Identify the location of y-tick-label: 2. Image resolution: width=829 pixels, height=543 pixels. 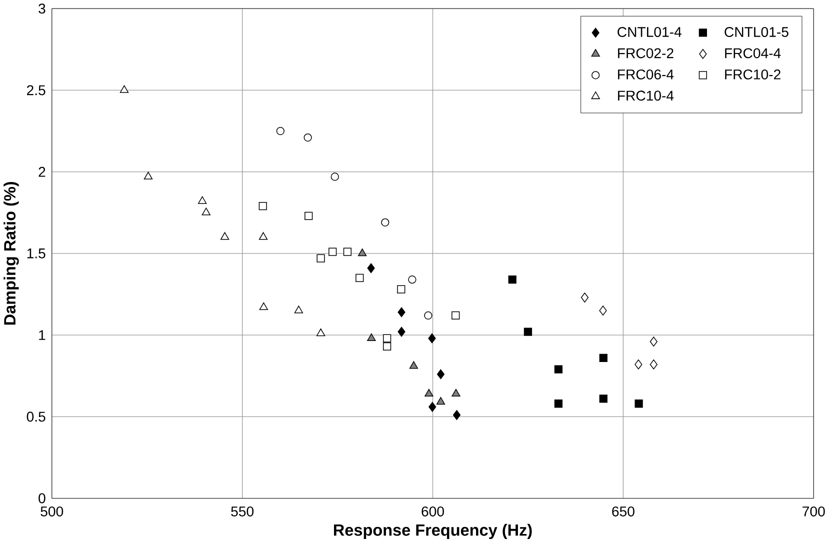
(42, 172).